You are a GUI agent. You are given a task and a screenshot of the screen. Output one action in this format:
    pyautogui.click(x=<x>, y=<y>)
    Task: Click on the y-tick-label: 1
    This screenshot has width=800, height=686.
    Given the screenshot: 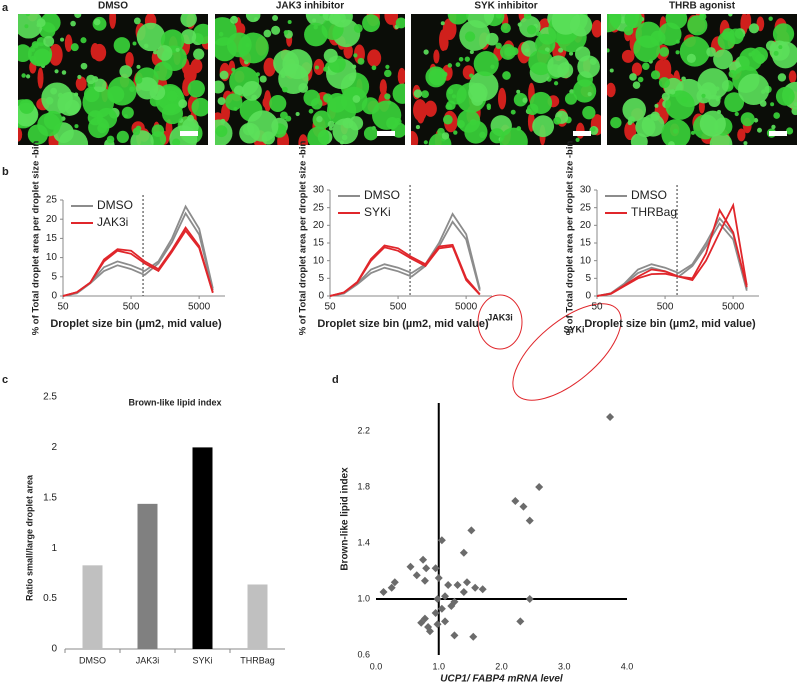 What is the action you would take?
    pyautogui.click(x=54, y=548)
    